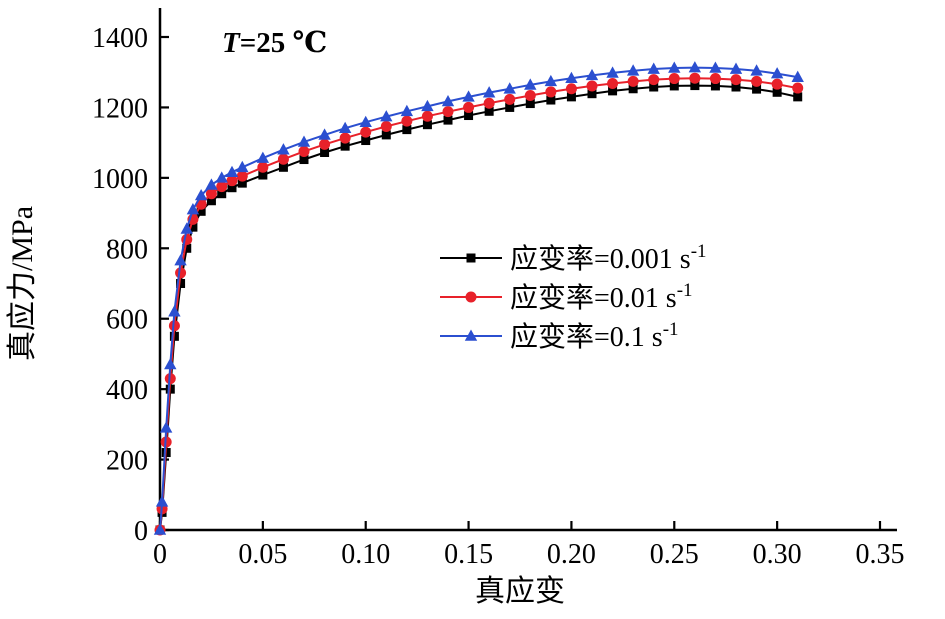  Describe the element at coordinates (127, 390) in the screenshot. I see `y-tick-label: 400` at that location.